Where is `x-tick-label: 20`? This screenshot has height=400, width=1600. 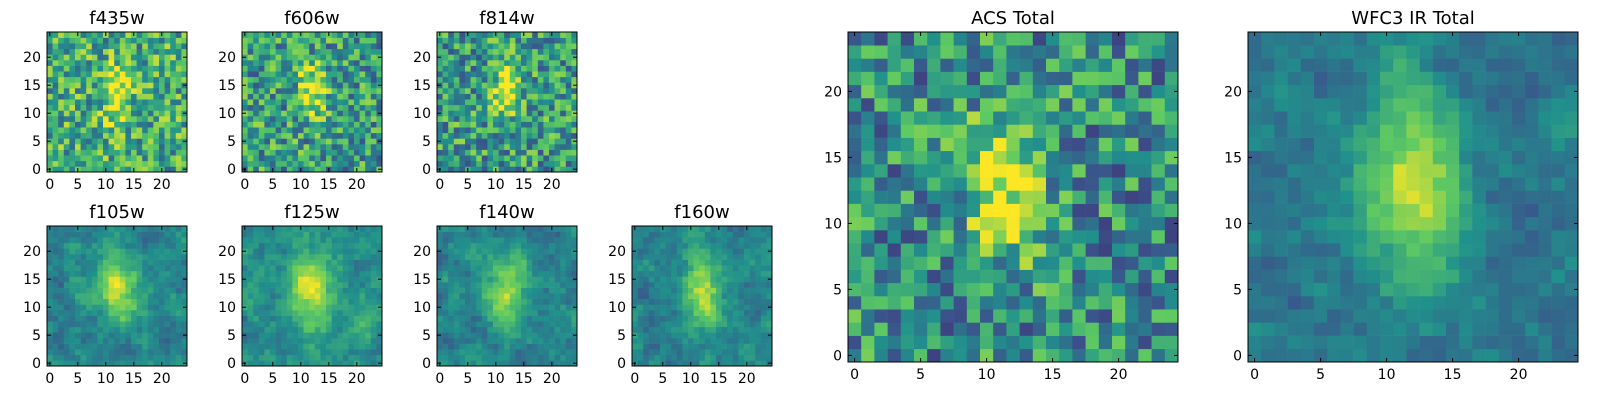
x-tick-label: 20 is located at coordinates (162, 185).